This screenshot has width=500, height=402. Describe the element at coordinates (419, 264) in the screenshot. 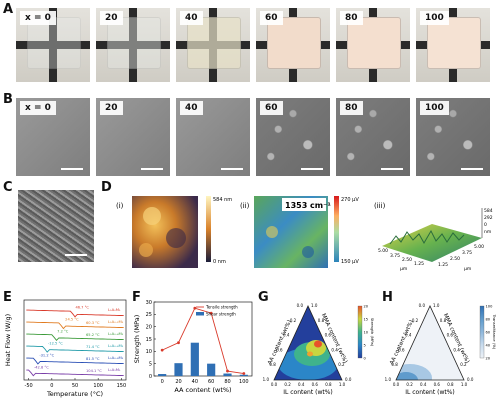

I see `x-tick: 1.25` at that location.